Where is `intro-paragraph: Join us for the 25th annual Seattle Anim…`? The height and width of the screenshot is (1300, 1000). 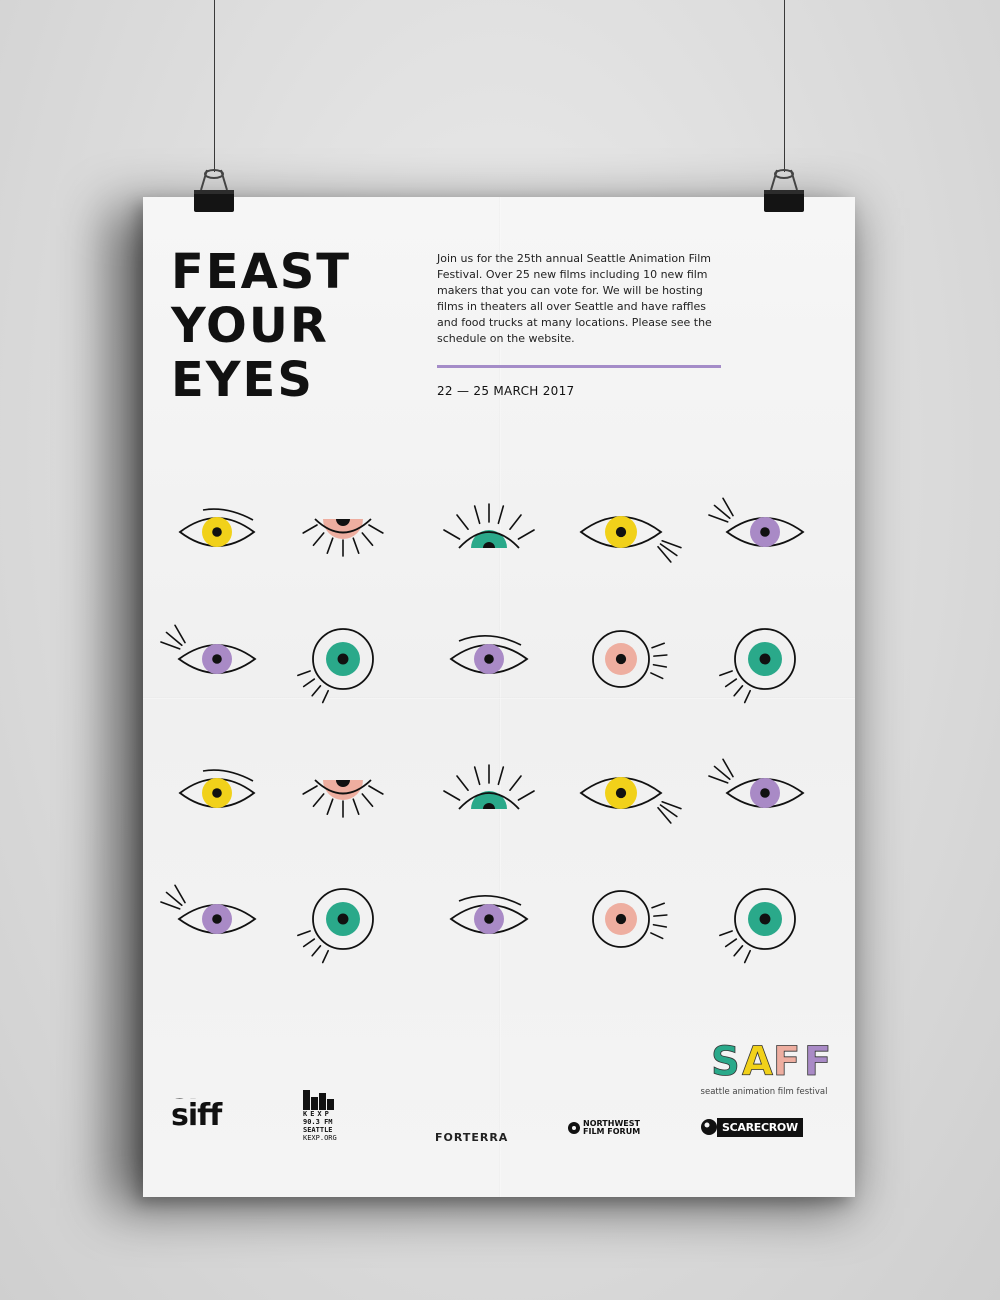
intro-paragraph: Join us for the 25th annual Seattle Anim… is located at coordinates (574, 298).